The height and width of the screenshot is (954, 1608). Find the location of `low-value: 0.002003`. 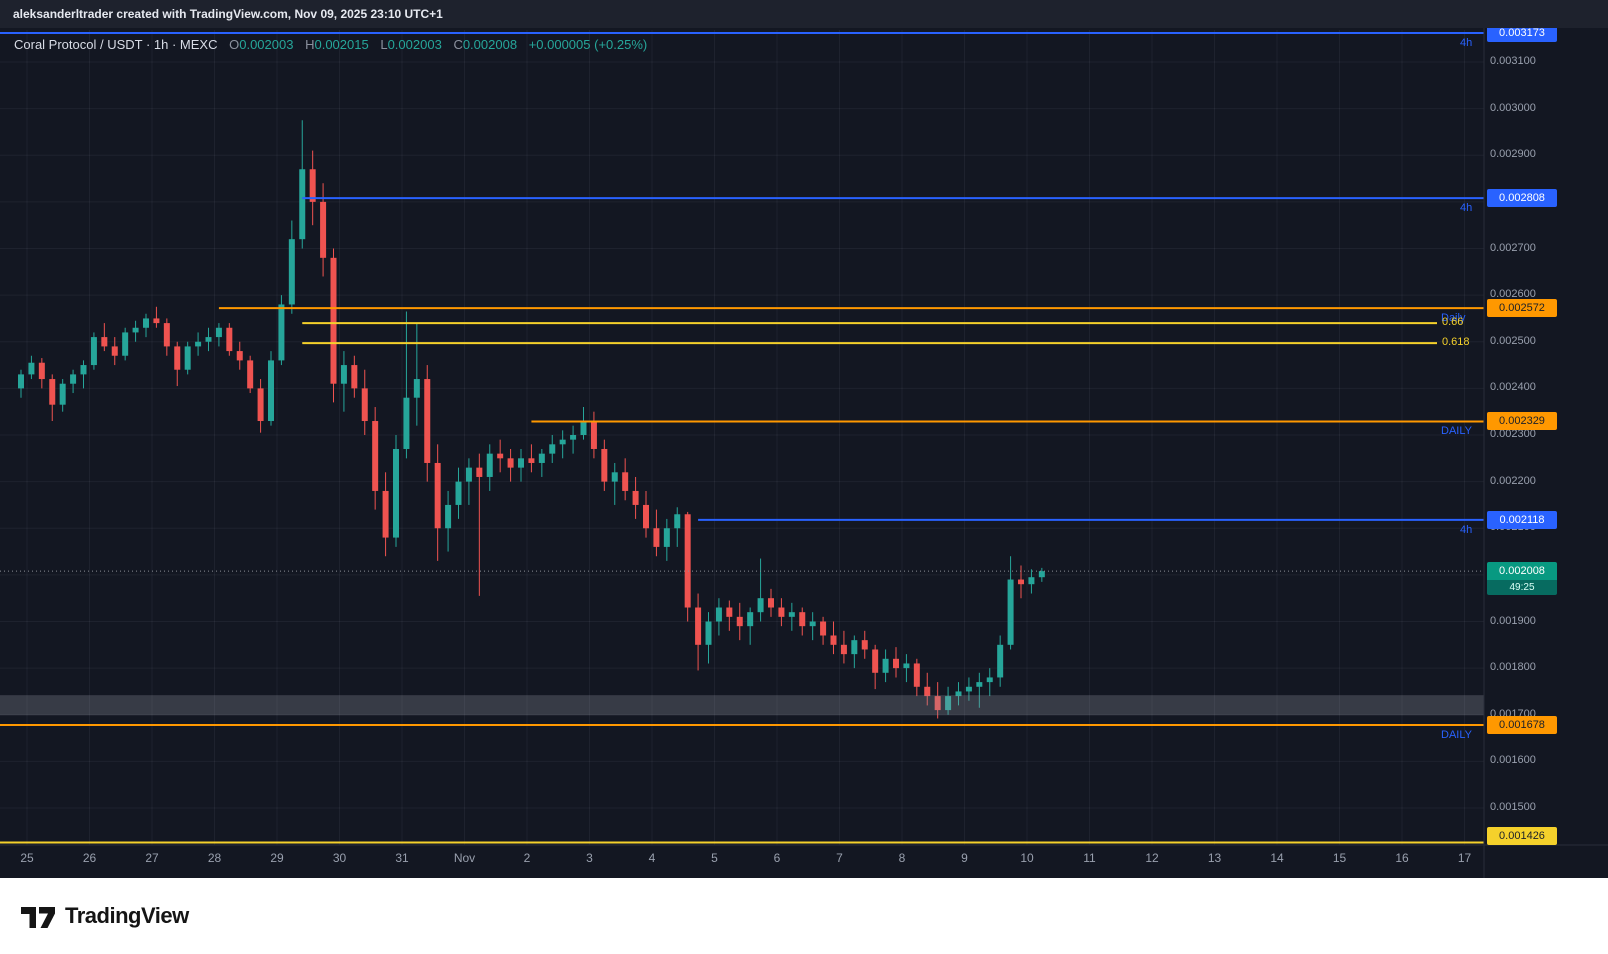

low-value: 0.002003 is located at coordinates (414, 44).